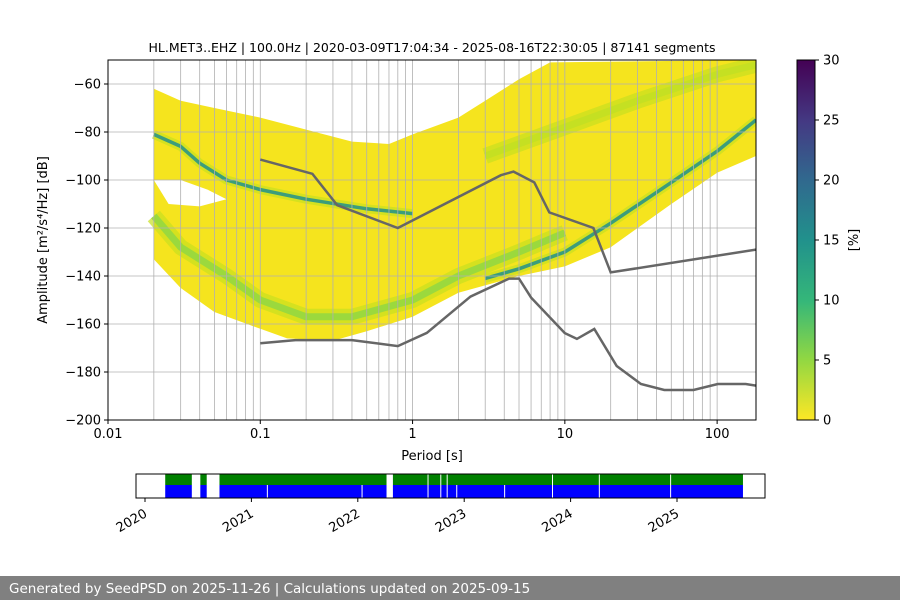  Describe the element at coordinates (238, 521) in the screenshot. I see `timeline-year-label: 2021` at that location.